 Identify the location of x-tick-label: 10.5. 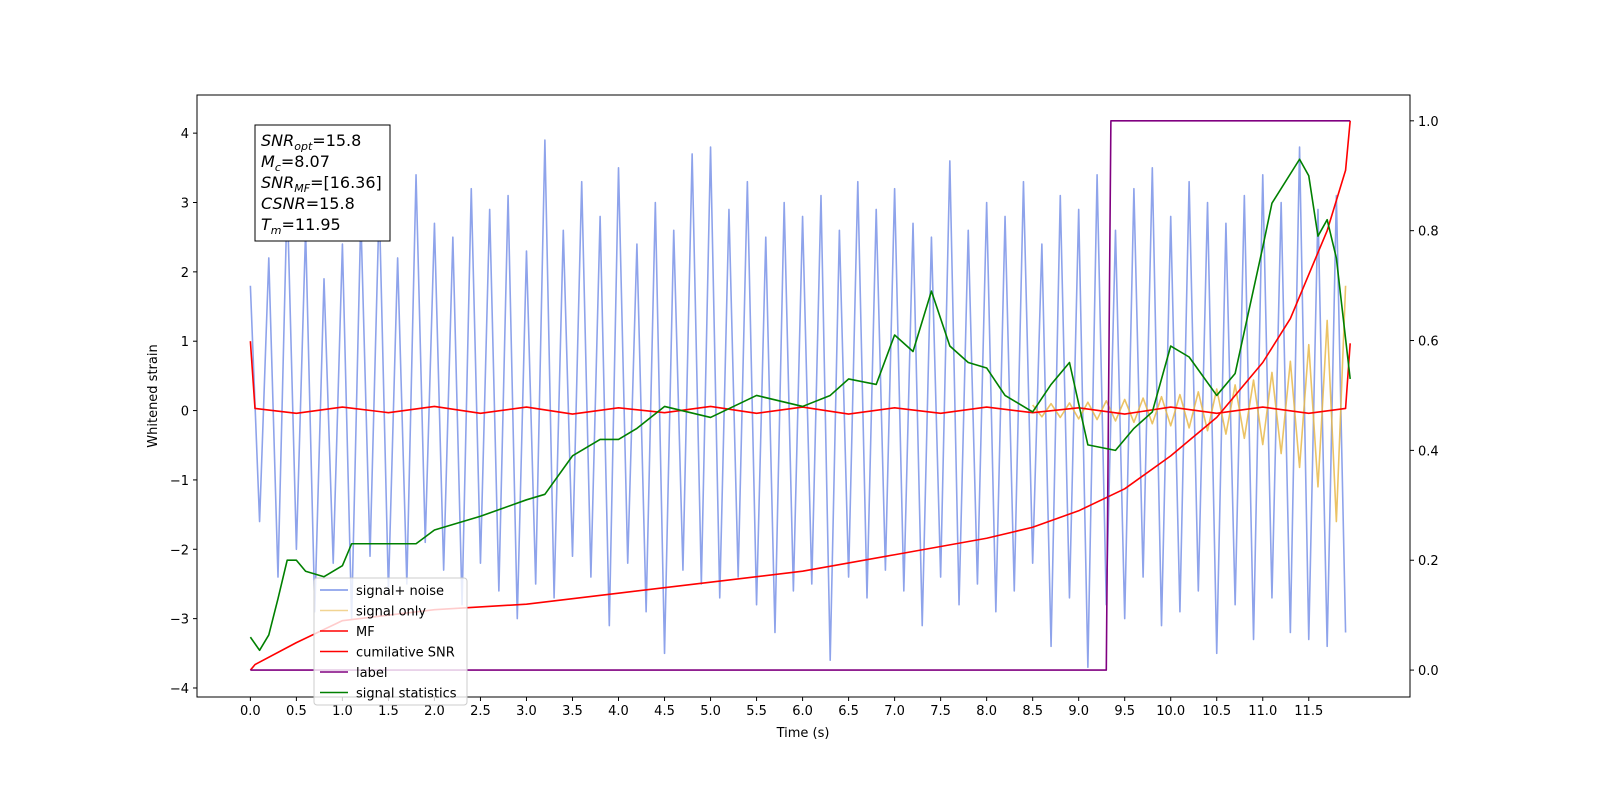
(1216, 711).